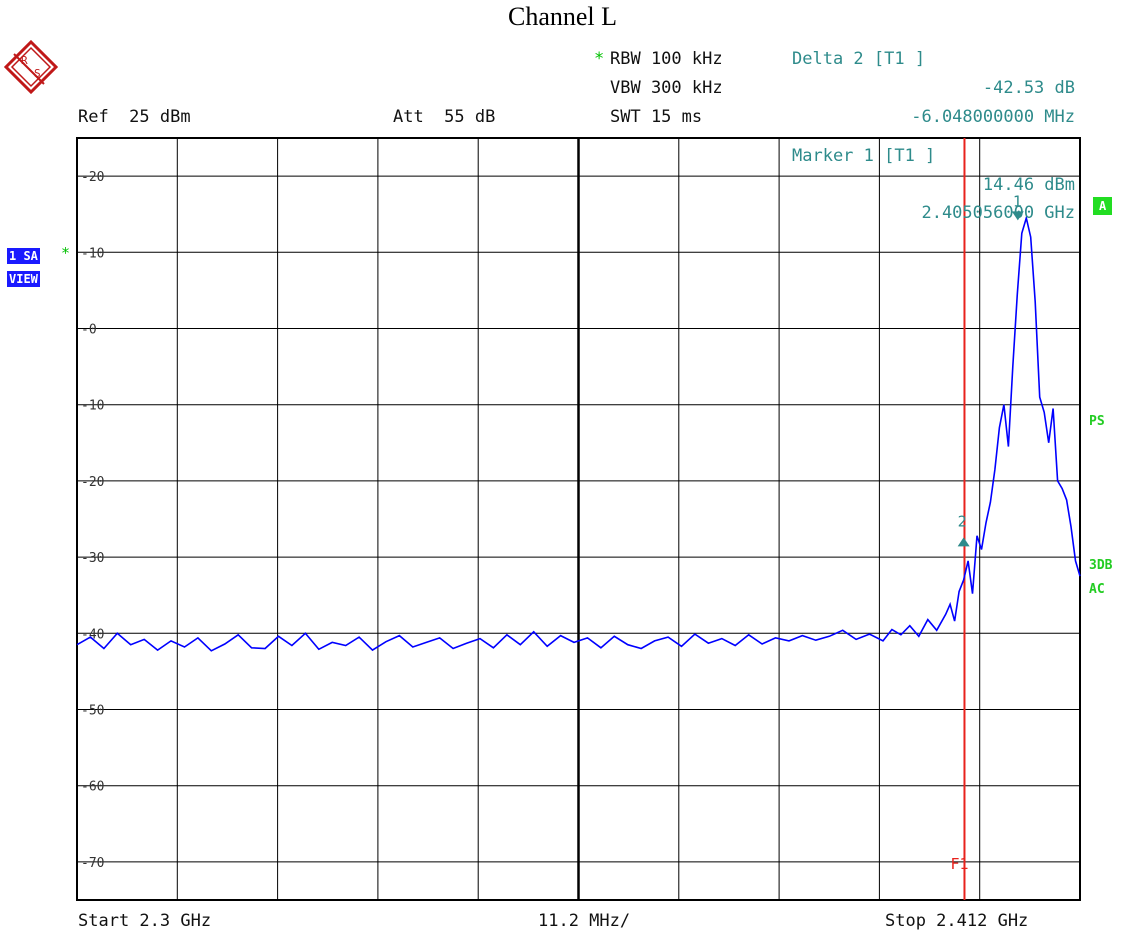 This screenshot has width=1125, height=932. I want to click on y-tick-label: -0, so click(89, 330).